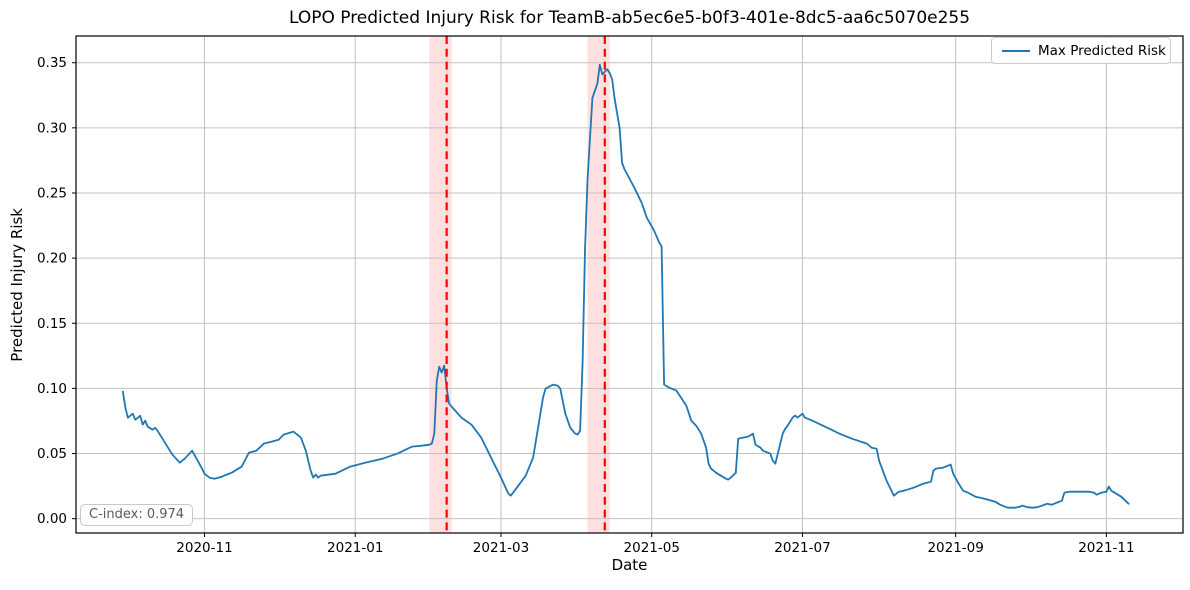 Image resolution: width=1190 pixels, height=590 pixels. What do you see at coordinates (52, 259) in the screenshot?
I see `y-tick-label: 0.20` at bounding box center [52, 259].